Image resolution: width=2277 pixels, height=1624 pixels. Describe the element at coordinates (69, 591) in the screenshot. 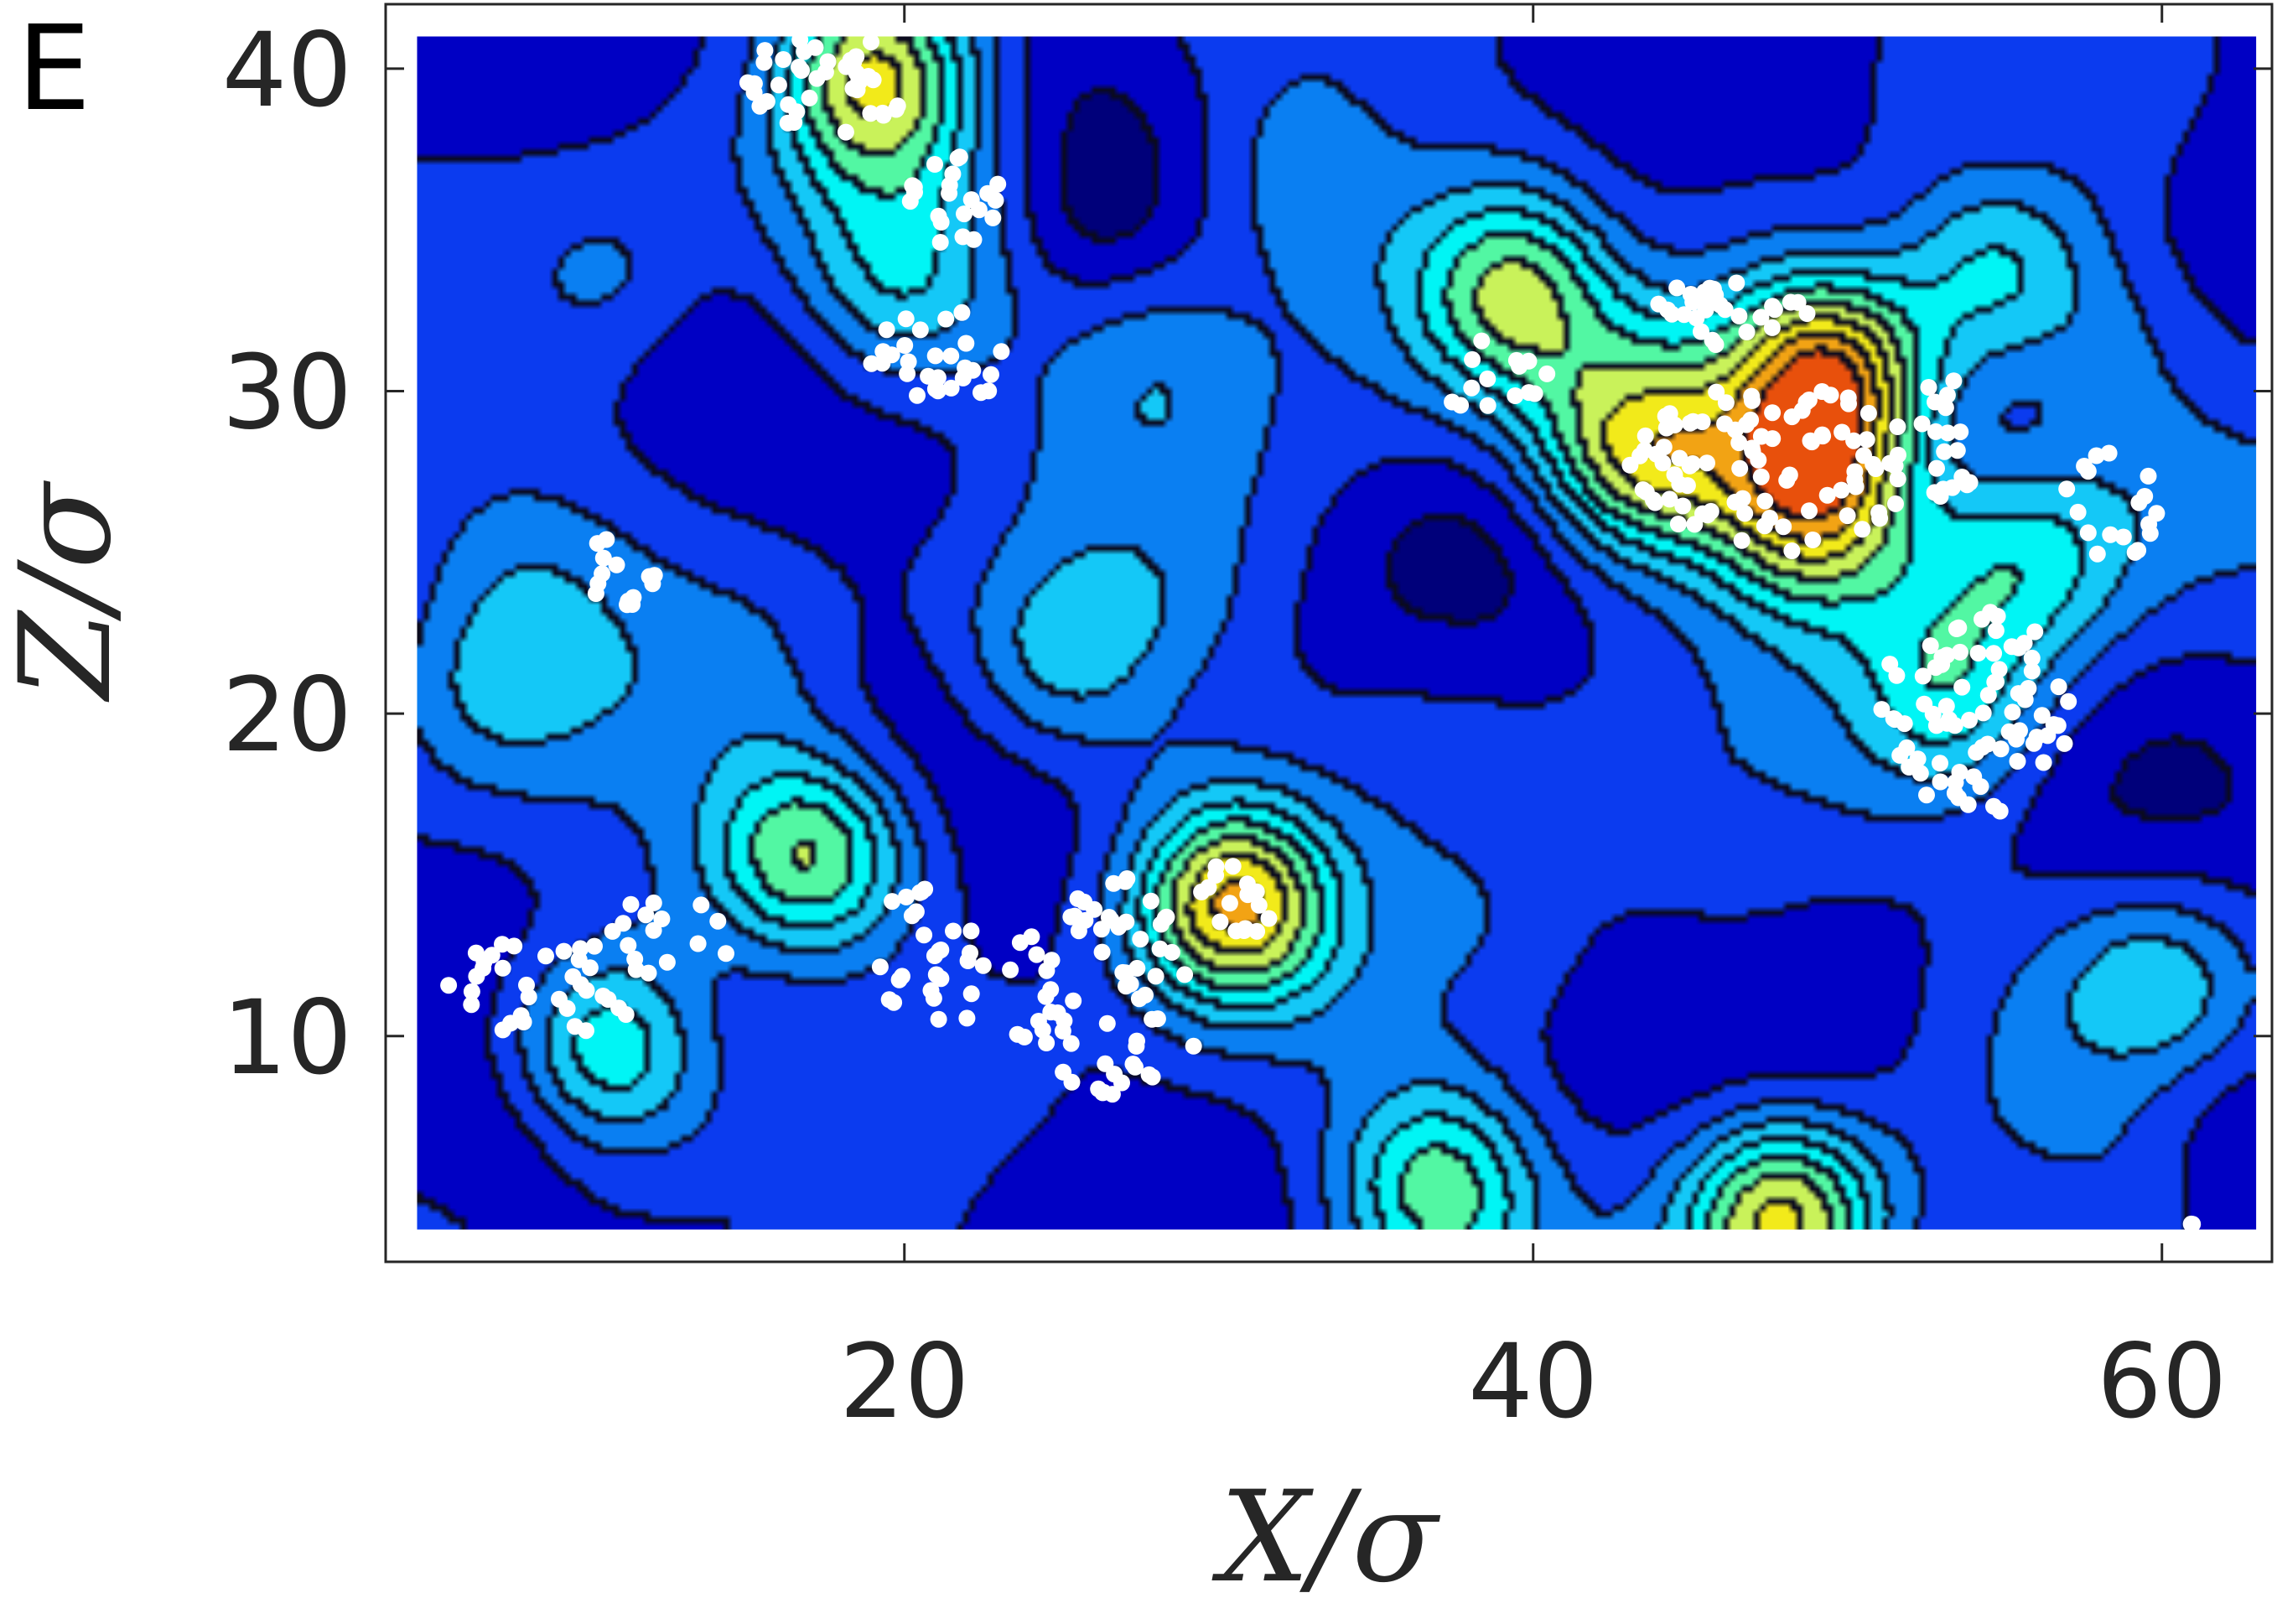

I see `y-axis-label: Z/σ` at that location.